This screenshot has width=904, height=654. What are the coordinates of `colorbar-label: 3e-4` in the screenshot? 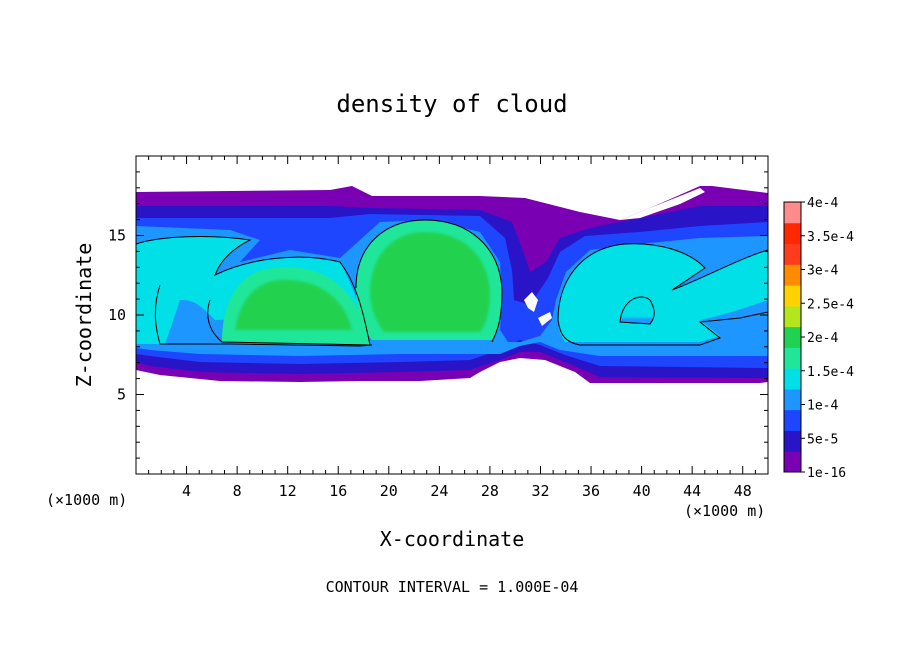 It's located at (822, 271).